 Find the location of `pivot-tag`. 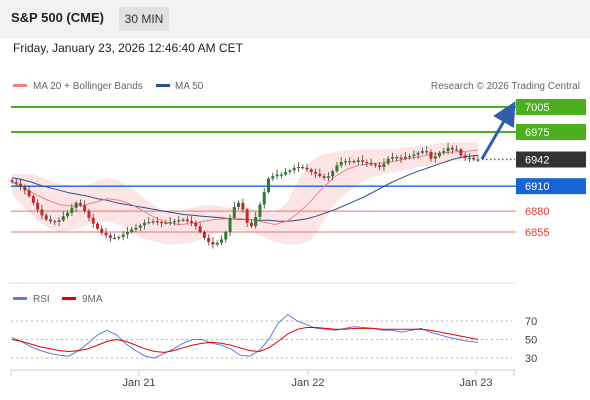

pivot-tag is located at coordinates (551, 186).